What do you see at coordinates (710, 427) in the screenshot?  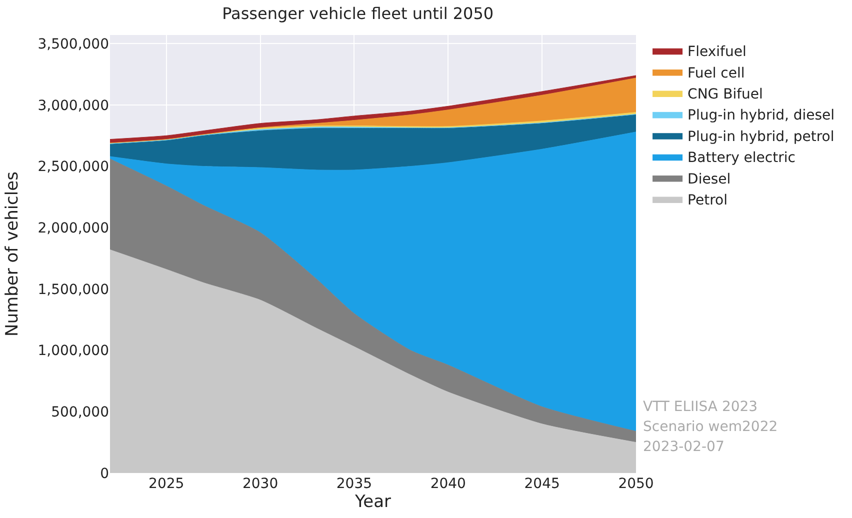 I see `text: Scenario wem2022` at bounding box center [710, 427].